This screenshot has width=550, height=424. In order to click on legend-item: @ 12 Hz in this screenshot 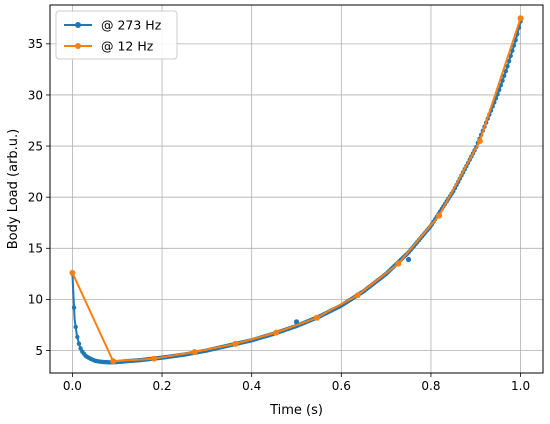, I will do `click(109, 46)`.